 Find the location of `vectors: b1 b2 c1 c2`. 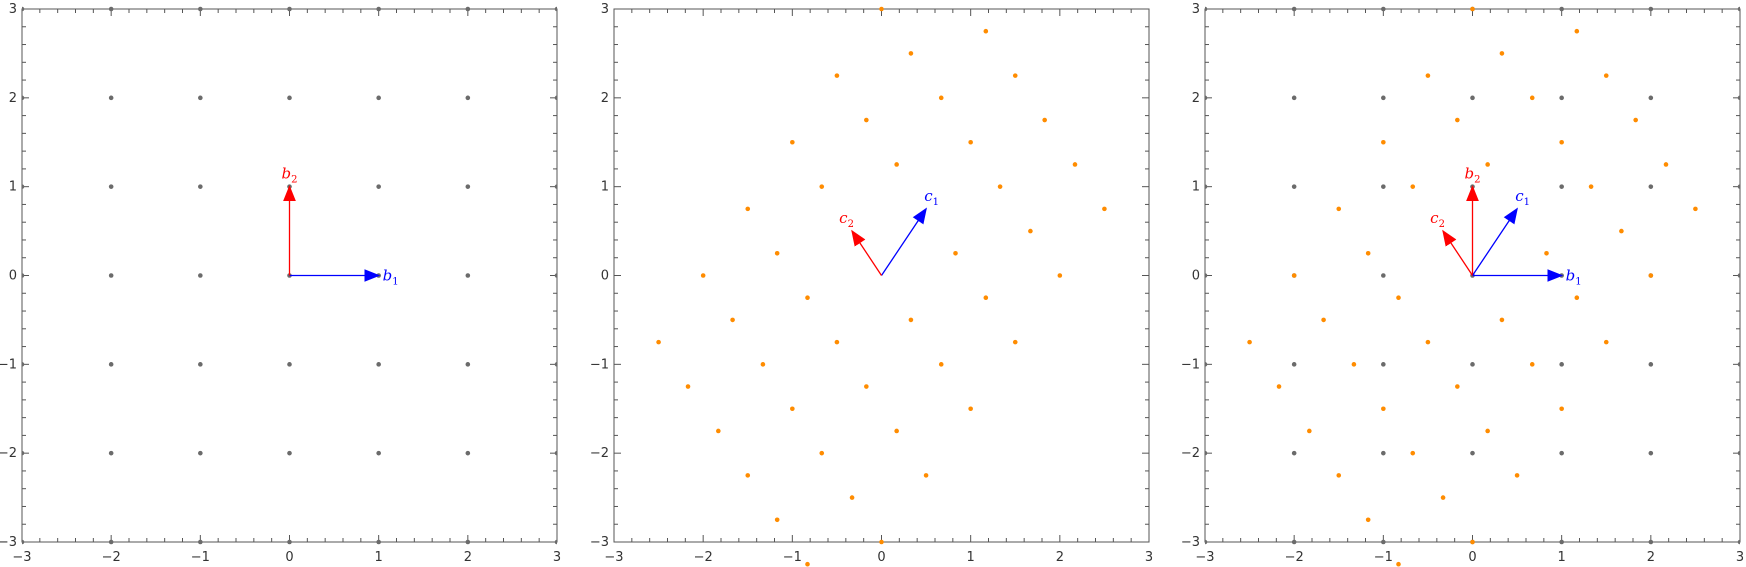

vectors: b1 b2 c1 c2 is located at coordinates (1505, 226).